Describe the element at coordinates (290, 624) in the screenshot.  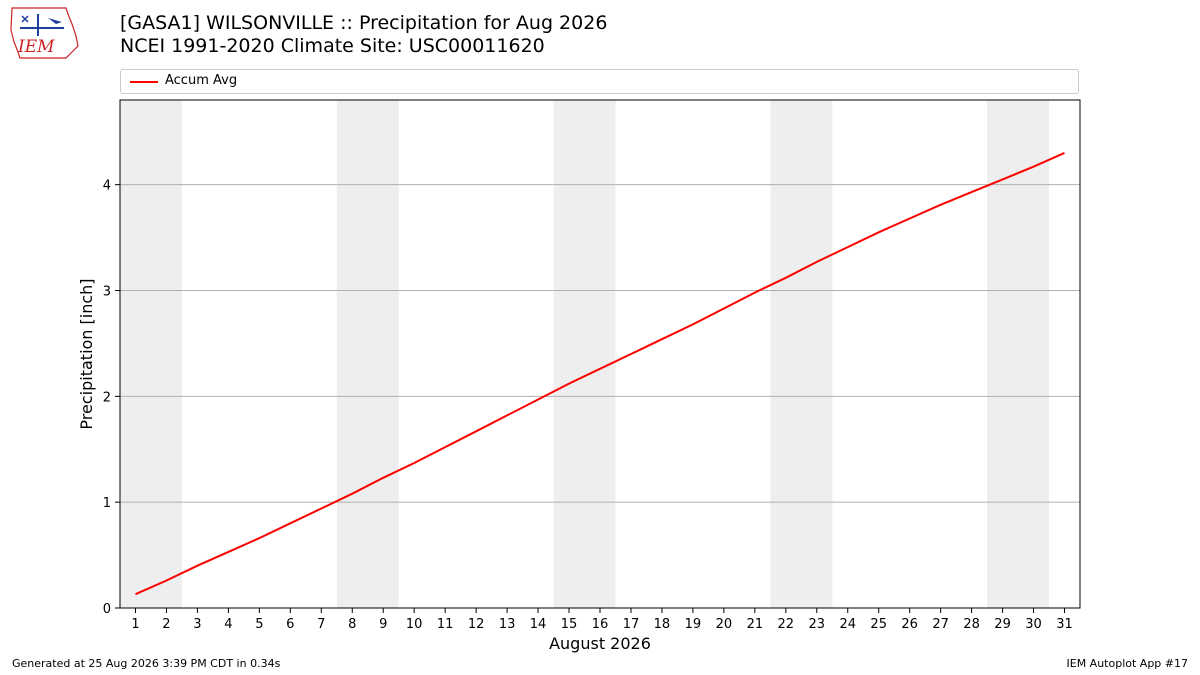
I see `x-tick-label-6: 6` at that location.